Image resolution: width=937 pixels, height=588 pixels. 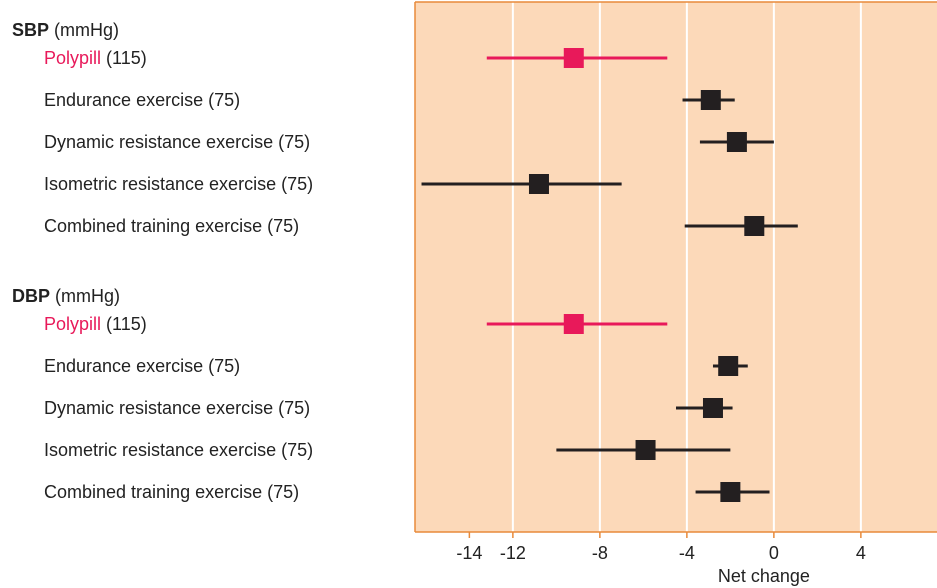 I want to click on x-tick-label: 0, so click(x=774, y=553).